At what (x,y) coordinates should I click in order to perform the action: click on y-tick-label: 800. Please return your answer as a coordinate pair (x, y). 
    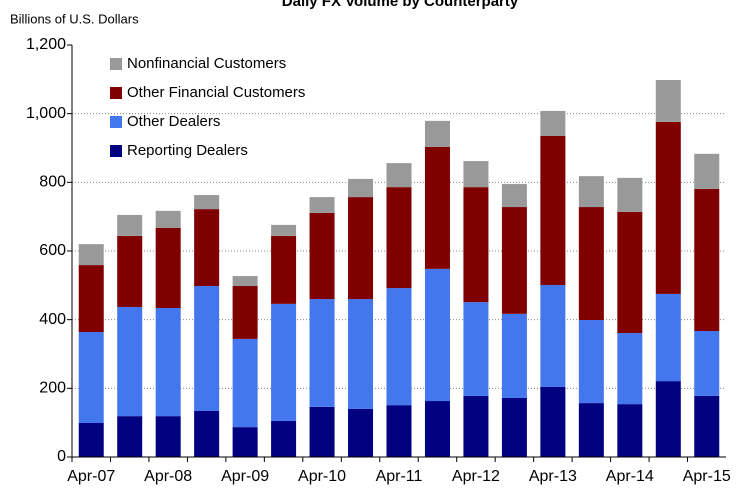
    Looking at the image, I should click on (52, 182).